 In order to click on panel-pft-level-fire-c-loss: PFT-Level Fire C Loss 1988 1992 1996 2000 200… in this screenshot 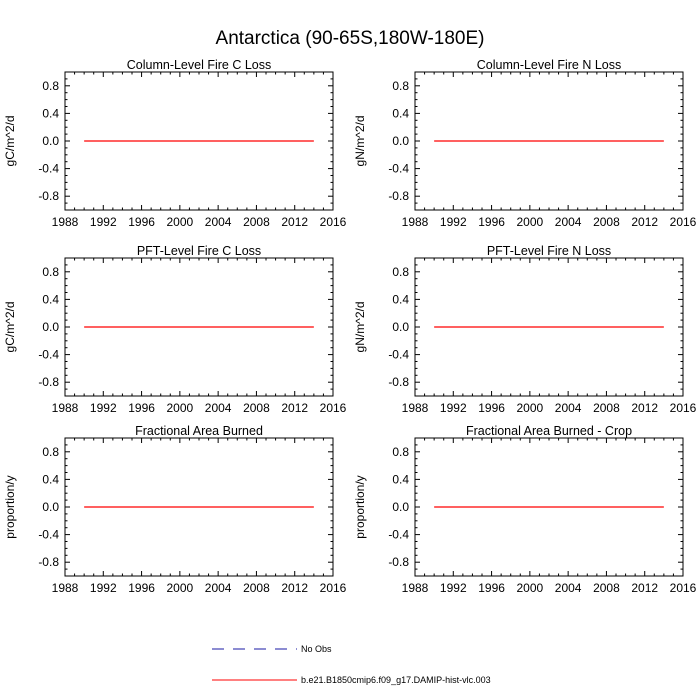, I will do `click(175, 329)`.